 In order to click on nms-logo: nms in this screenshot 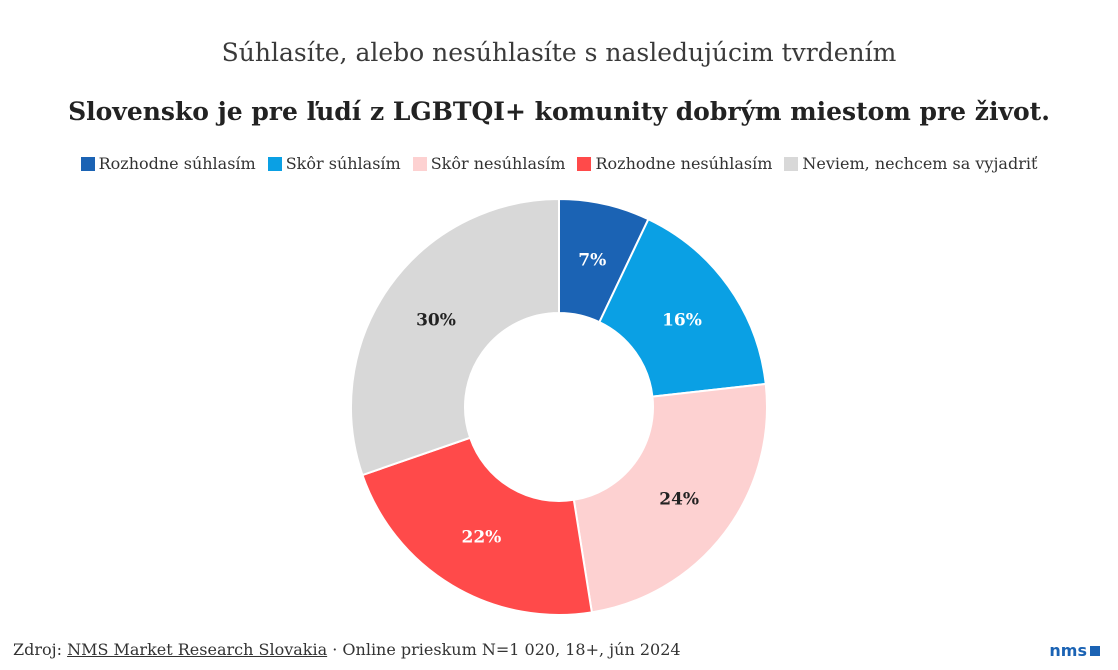, I will do `click(1074, 650)`.